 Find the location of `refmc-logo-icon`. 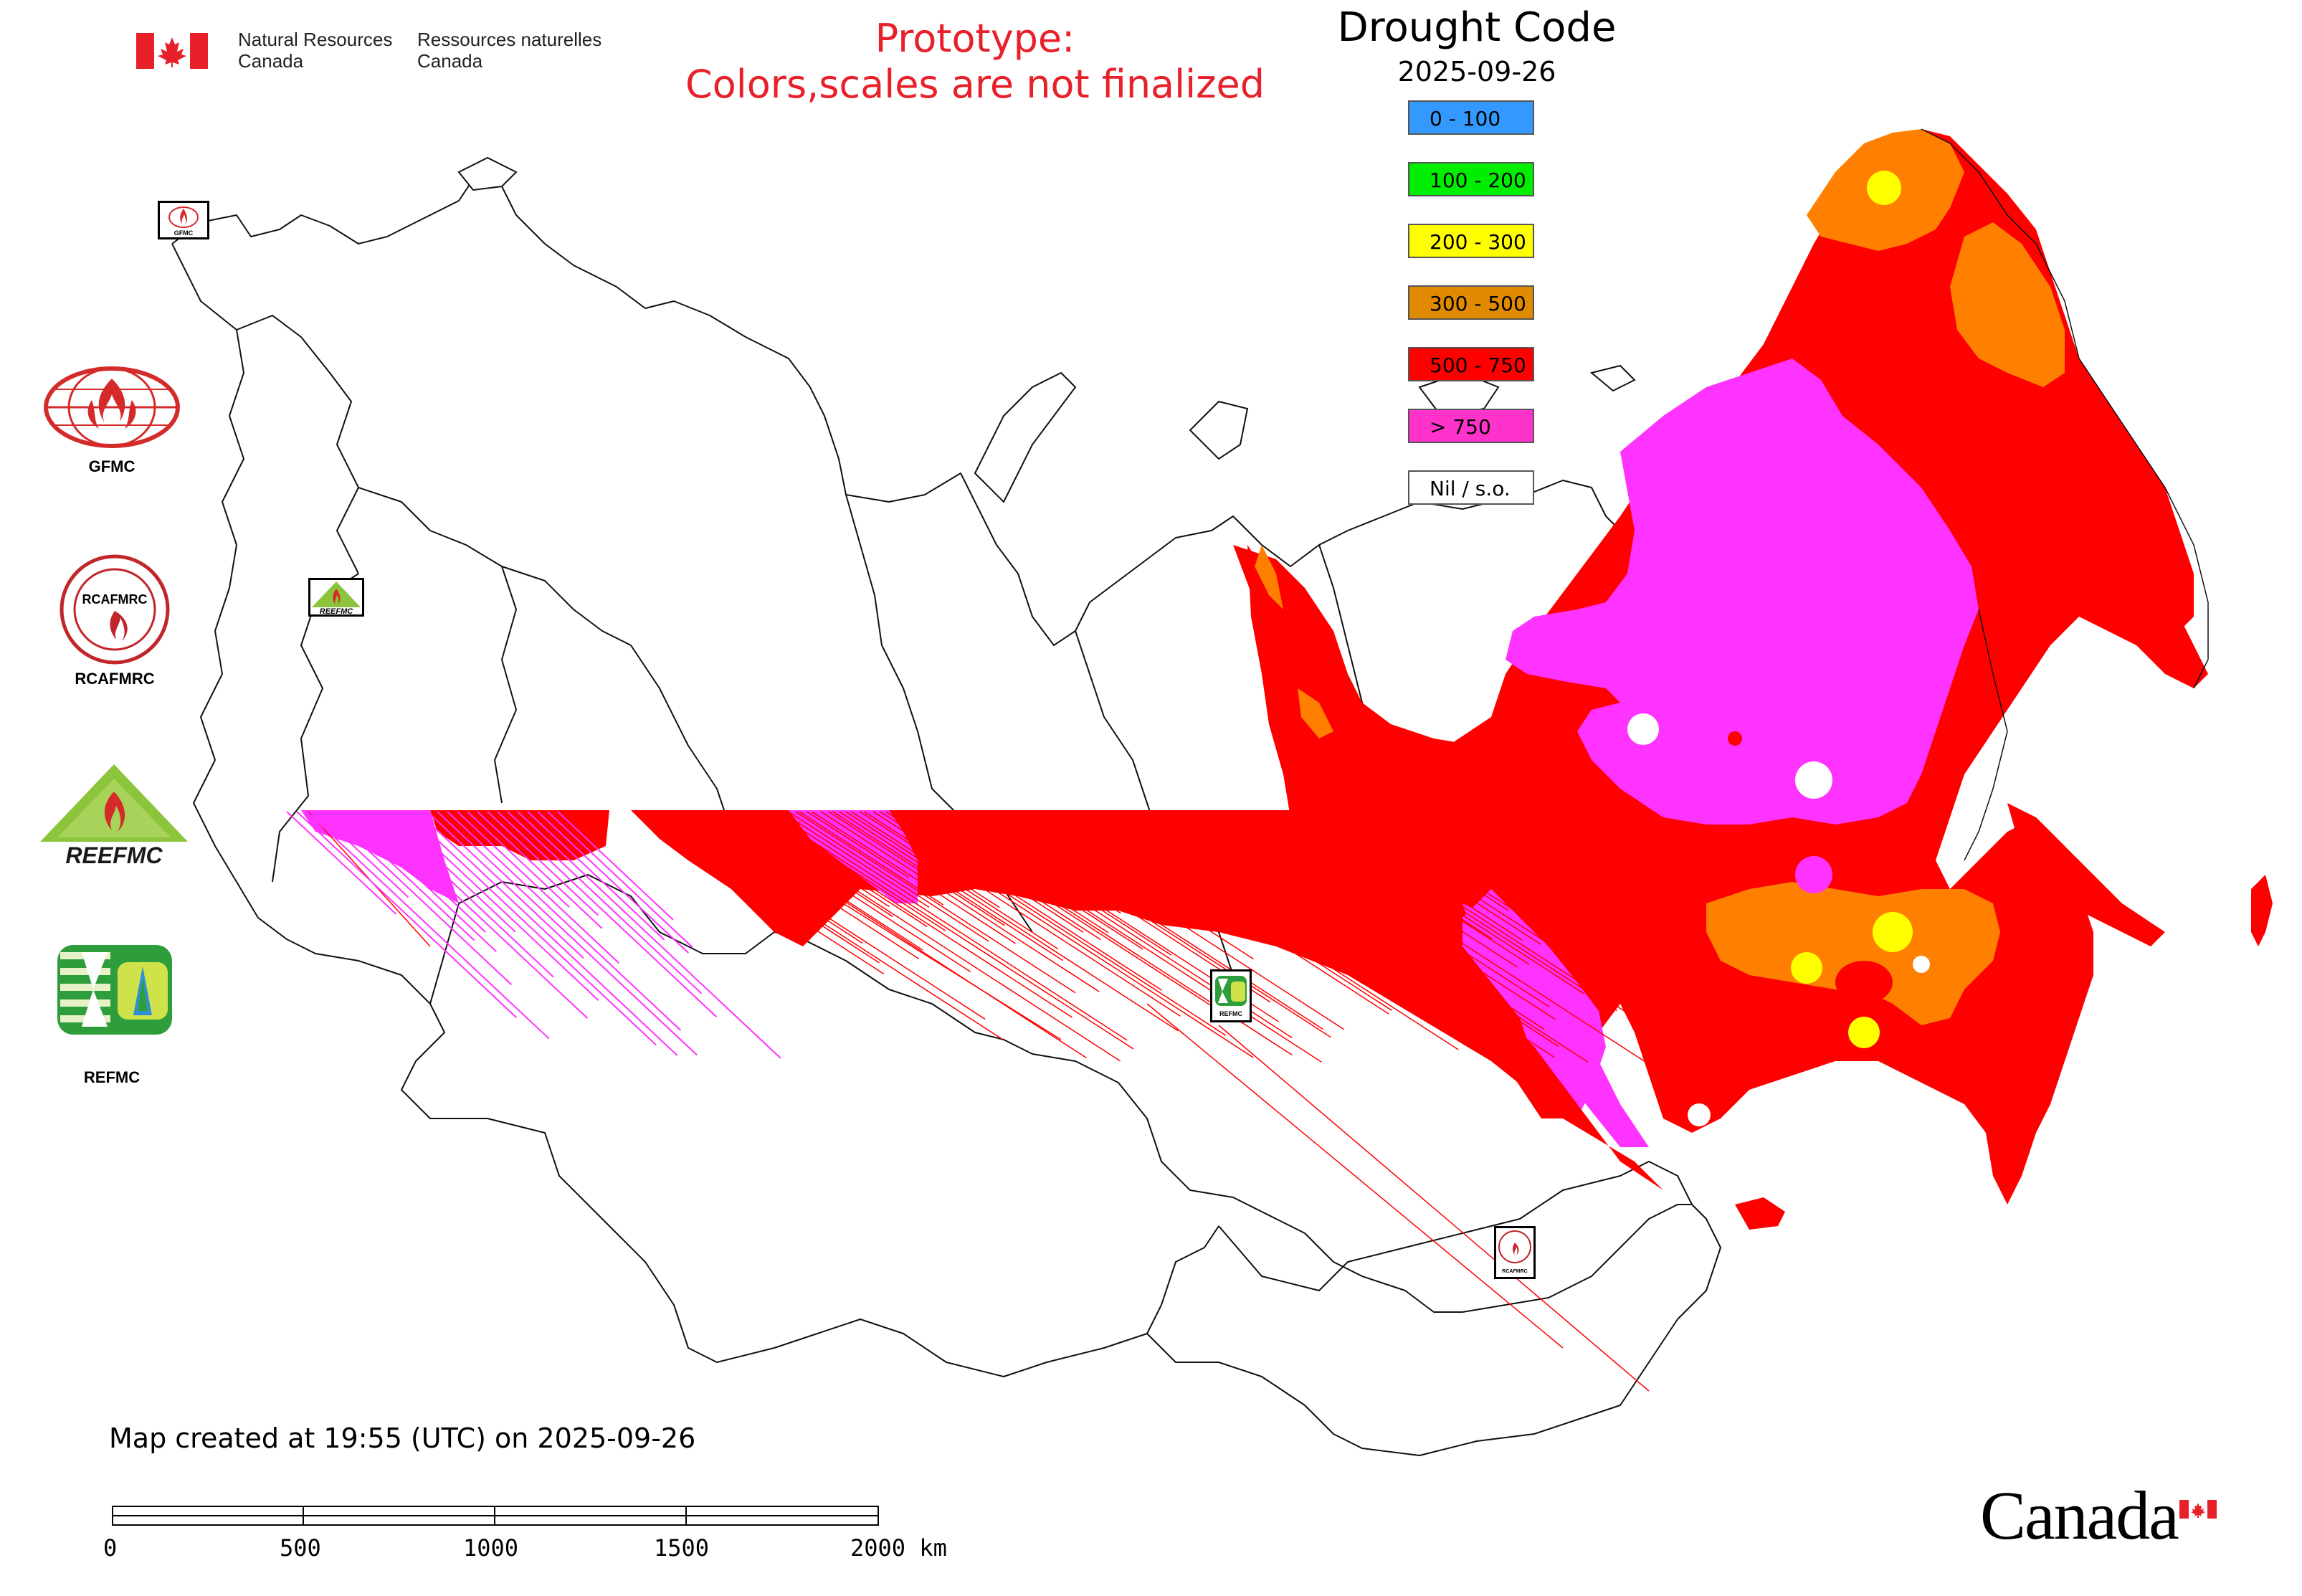

refmc-logo-icon is located at coordinates (114, 990).